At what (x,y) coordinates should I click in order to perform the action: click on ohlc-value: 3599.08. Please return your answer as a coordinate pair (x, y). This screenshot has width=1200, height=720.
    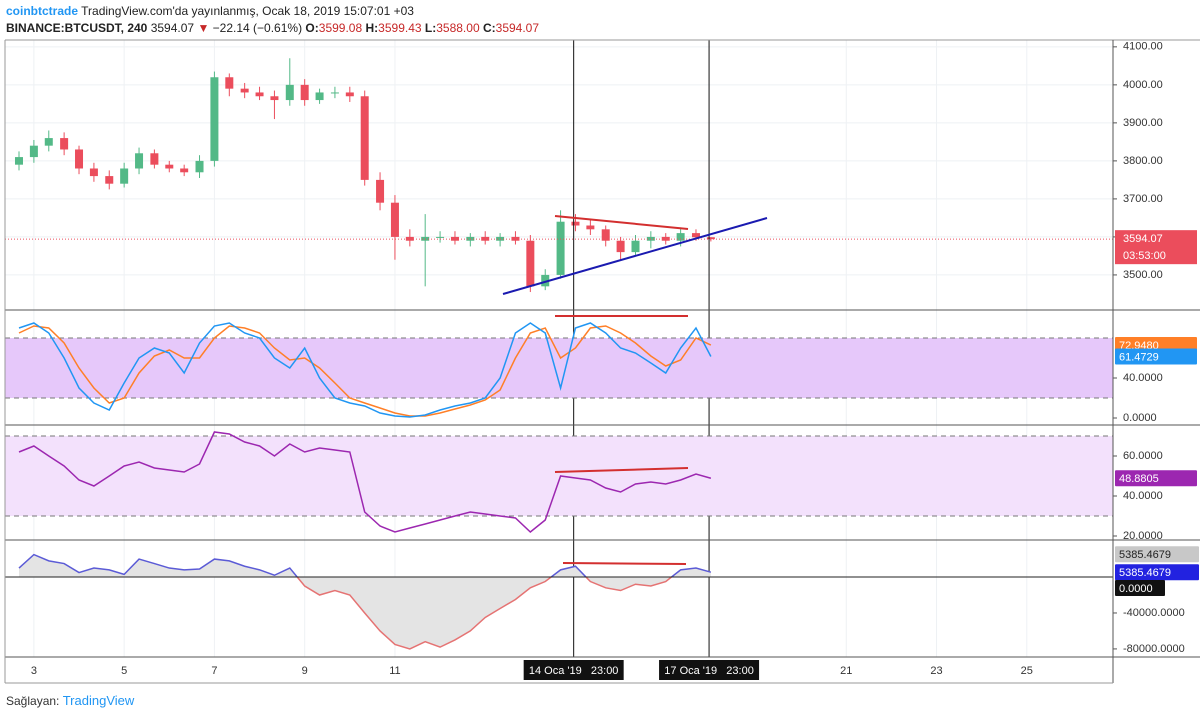
    Looking at the image, I should click on (340, 28).